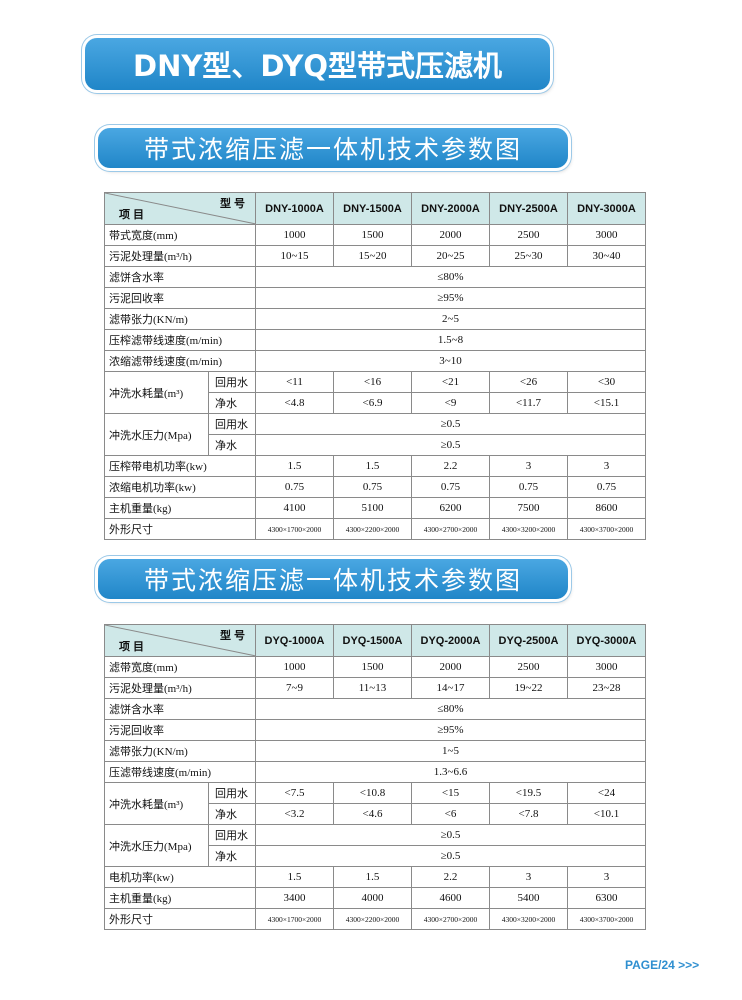 The image size is (742, 1000). Describe the element at coordinates (606, 814) in the screenshot. I see `value-cell: <10.1` at that location.